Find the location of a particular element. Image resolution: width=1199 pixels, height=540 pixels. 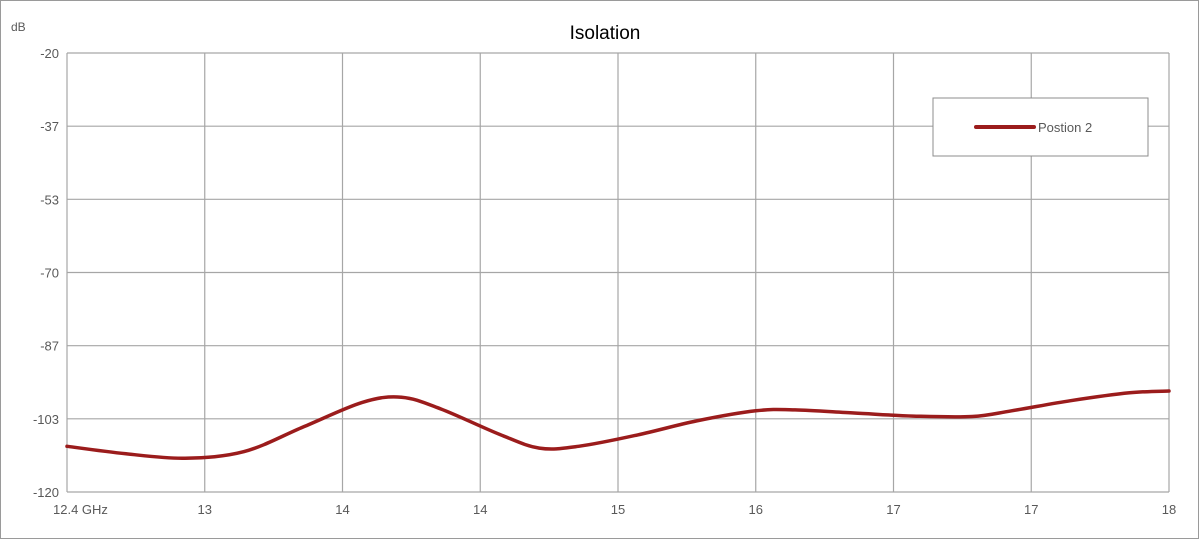

x-tick-label: 15 is located at coordinates (618, 509).